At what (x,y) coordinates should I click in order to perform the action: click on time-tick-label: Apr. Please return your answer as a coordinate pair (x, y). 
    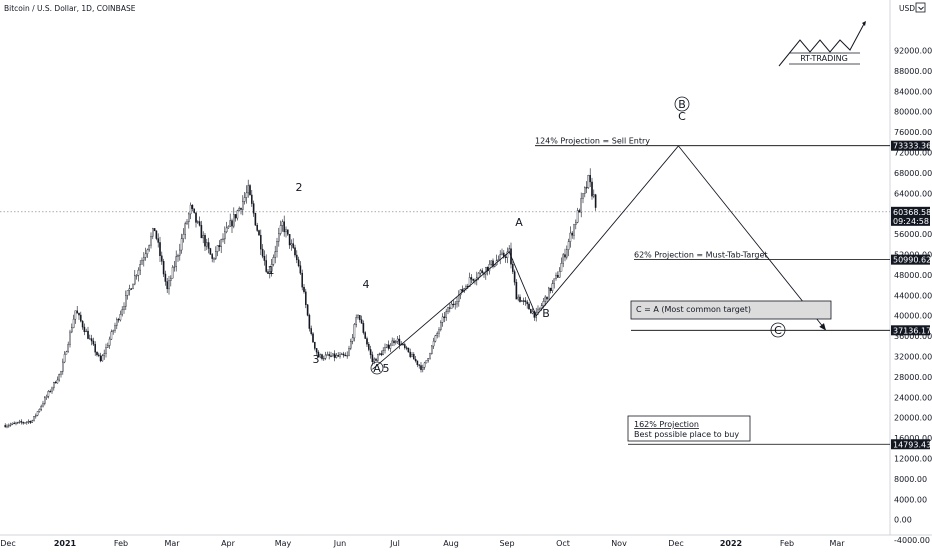
    Looking at the image, I should click on (228, 543).